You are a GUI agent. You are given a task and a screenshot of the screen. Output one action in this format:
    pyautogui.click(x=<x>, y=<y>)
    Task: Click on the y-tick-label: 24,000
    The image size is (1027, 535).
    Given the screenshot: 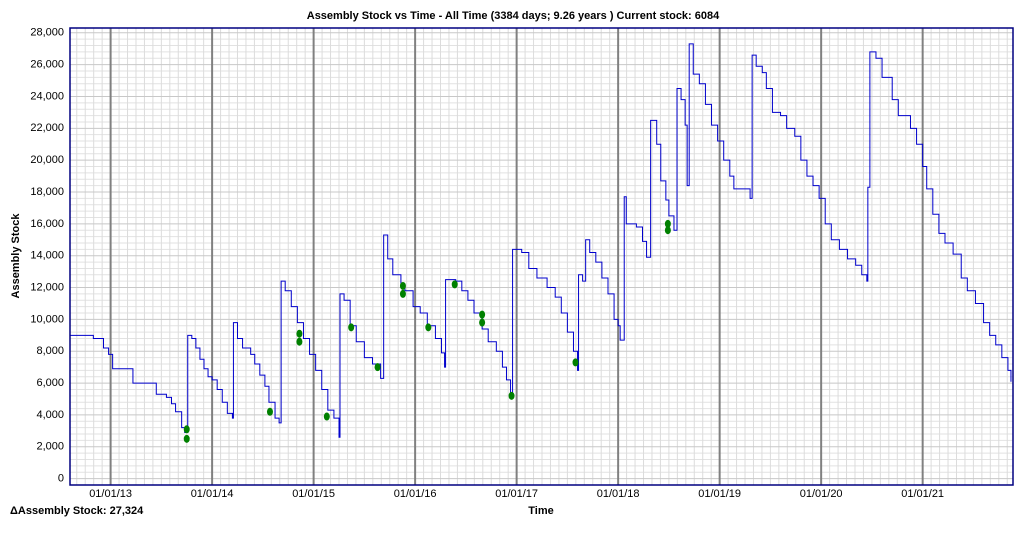 What is the action you would take?
    pyautogui.click(x=47, y=96)
    